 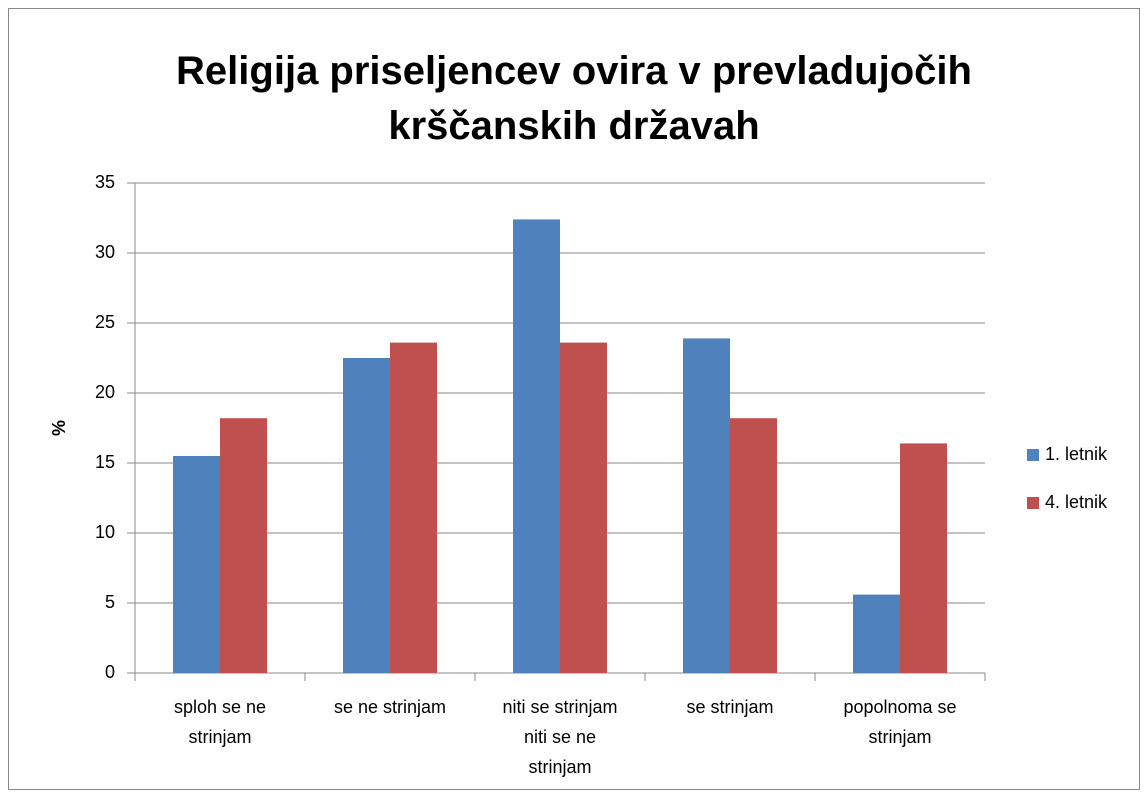 I want to click on legend-label: 4. letnik, so click(x=1076, y=502).